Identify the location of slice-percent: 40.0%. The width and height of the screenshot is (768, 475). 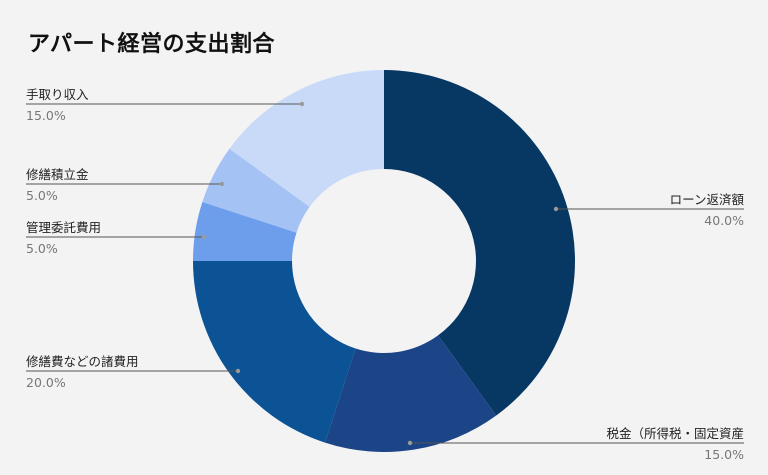
(724, 220).